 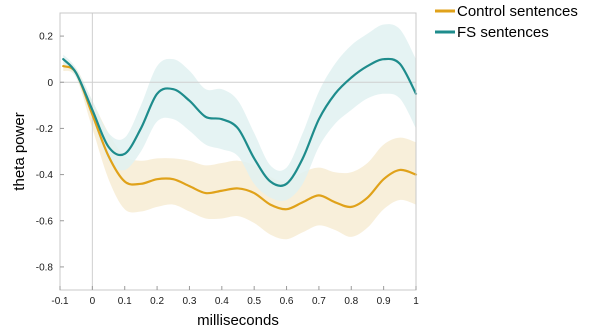 What do you see at coordinates (190, 301) in the screenshot?
I see `x-tick-label: 0.3` at bounding box center [190, 301].